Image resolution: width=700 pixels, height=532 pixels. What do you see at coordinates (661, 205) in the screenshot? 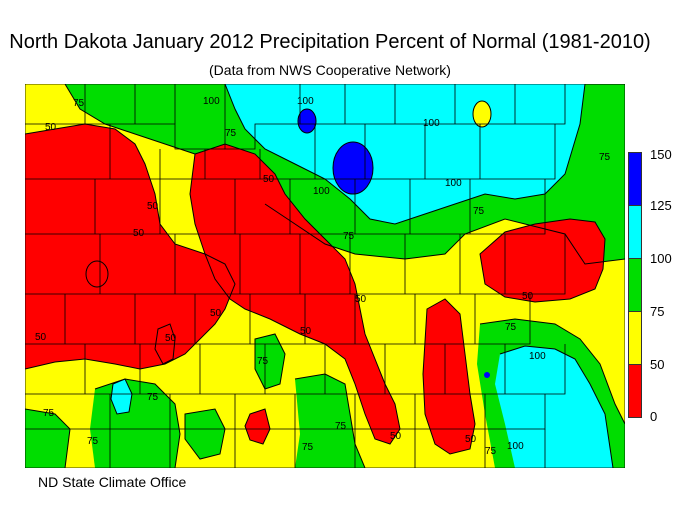
I see `legend-tick-label: 125` at bounding box center [661, 205].